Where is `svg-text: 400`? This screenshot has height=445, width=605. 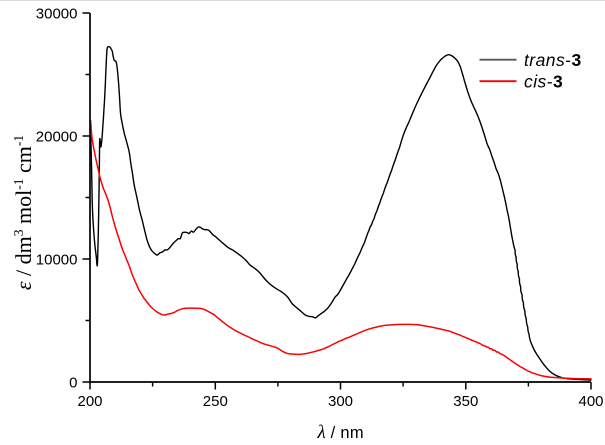 svg-text: 400 is located at coordinates (590, 401).